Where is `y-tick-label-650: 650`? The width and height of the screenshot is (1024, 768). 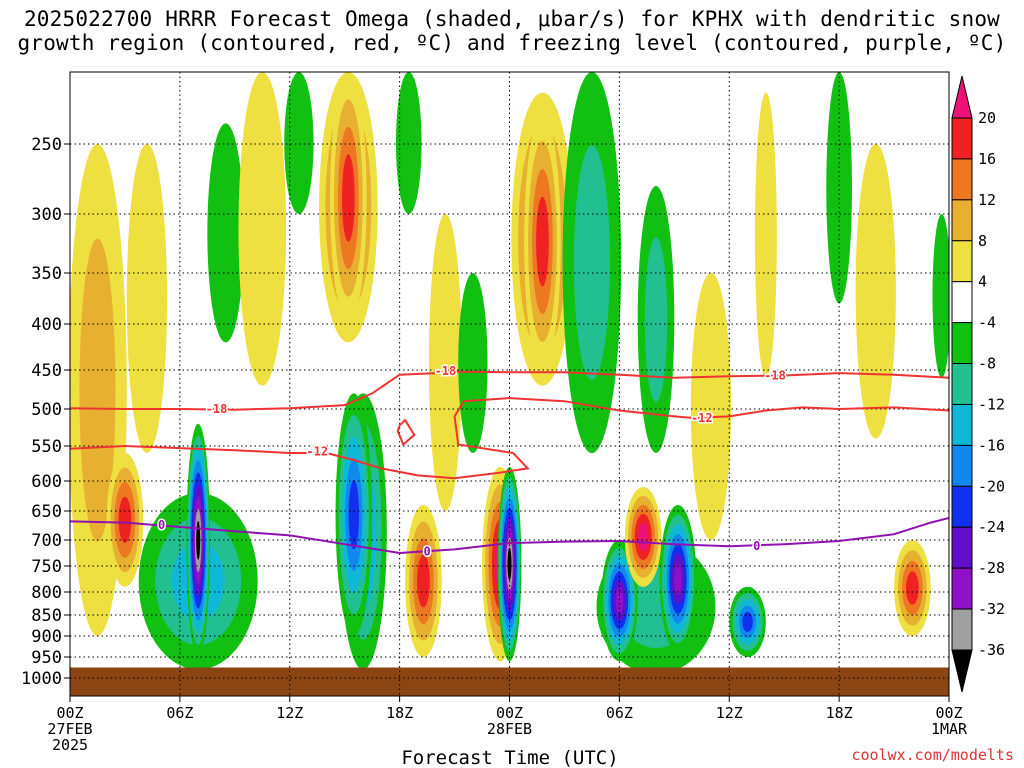
y-tick-label-650: 650 is located at coordinates (46, 512).